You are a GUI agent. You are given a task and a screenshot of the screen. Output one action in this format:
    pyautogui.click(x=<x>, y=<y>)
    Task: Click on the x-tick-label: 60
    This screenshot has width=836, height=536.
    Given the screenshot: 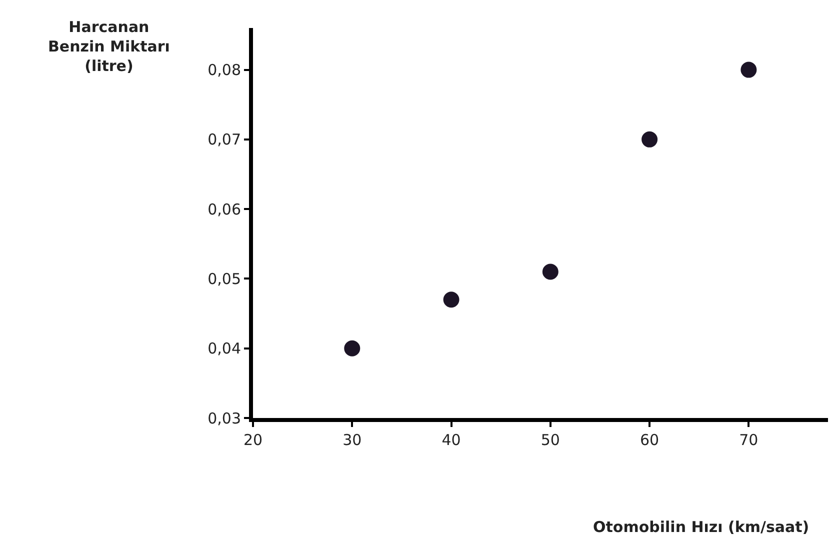 What is the action you would take?
    pyautogui.click(x=650, y=440)
    